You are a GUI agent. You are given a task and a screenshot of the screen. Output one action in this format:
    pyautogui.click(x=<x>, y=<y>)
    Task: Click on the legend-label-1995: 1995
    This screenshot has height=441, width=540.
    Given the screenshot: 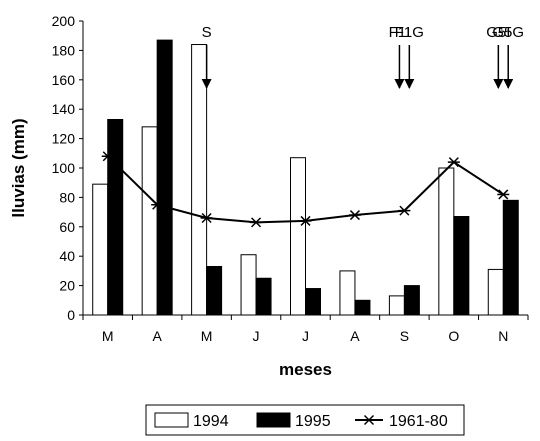 What is the action you would take?
    pyautogui.click(x=313, y=421)
    